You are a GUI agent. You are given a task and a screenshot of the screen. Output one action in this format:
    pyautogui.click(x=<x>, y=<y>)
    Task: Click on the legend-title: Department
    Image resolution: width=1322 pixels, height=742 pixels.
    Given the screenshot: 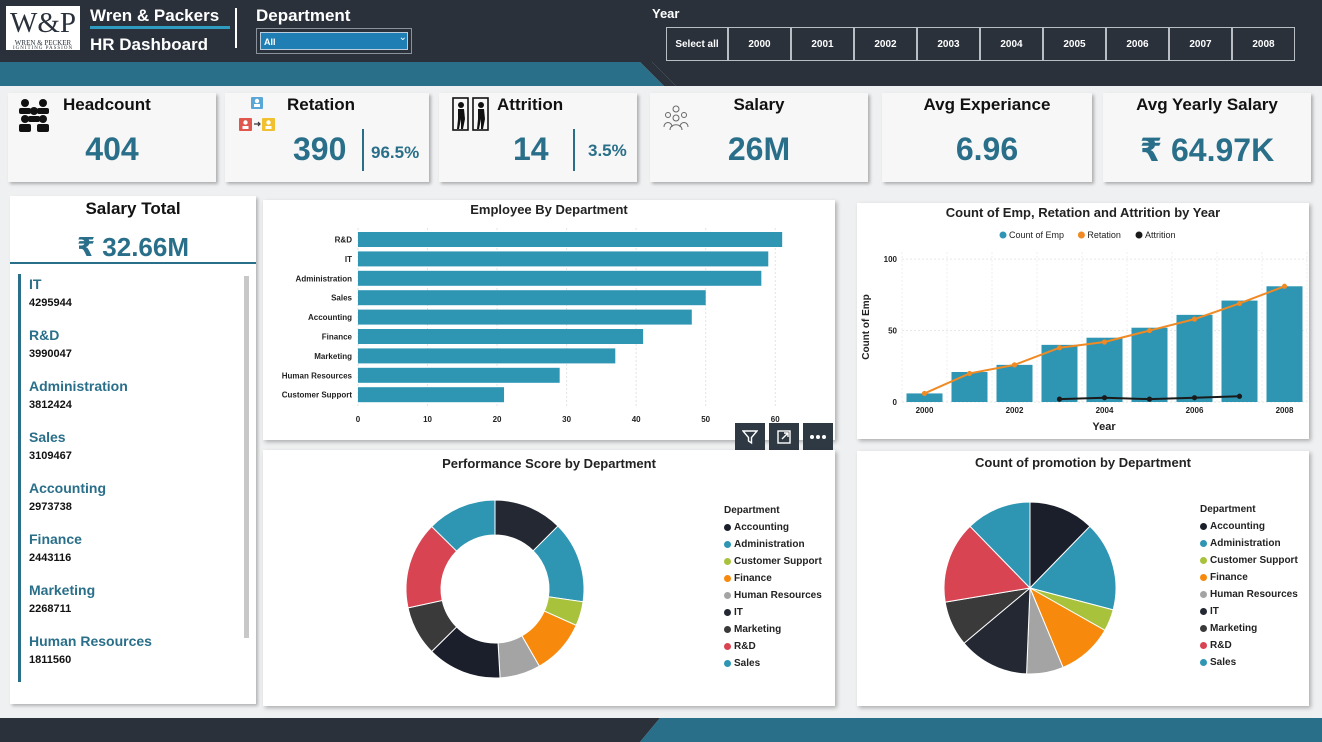 What is the action you would take?
    pyautogui.click(x=1228, y=509)
    